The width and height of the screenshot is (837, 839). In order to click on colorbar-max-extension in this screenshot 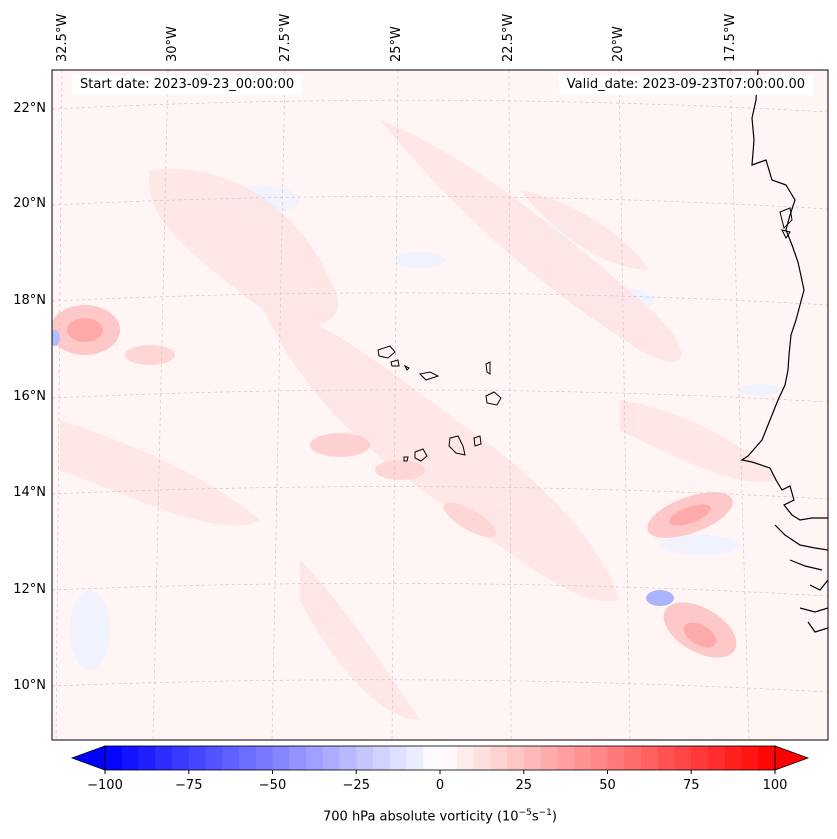, I will do `click(792, 758)`.